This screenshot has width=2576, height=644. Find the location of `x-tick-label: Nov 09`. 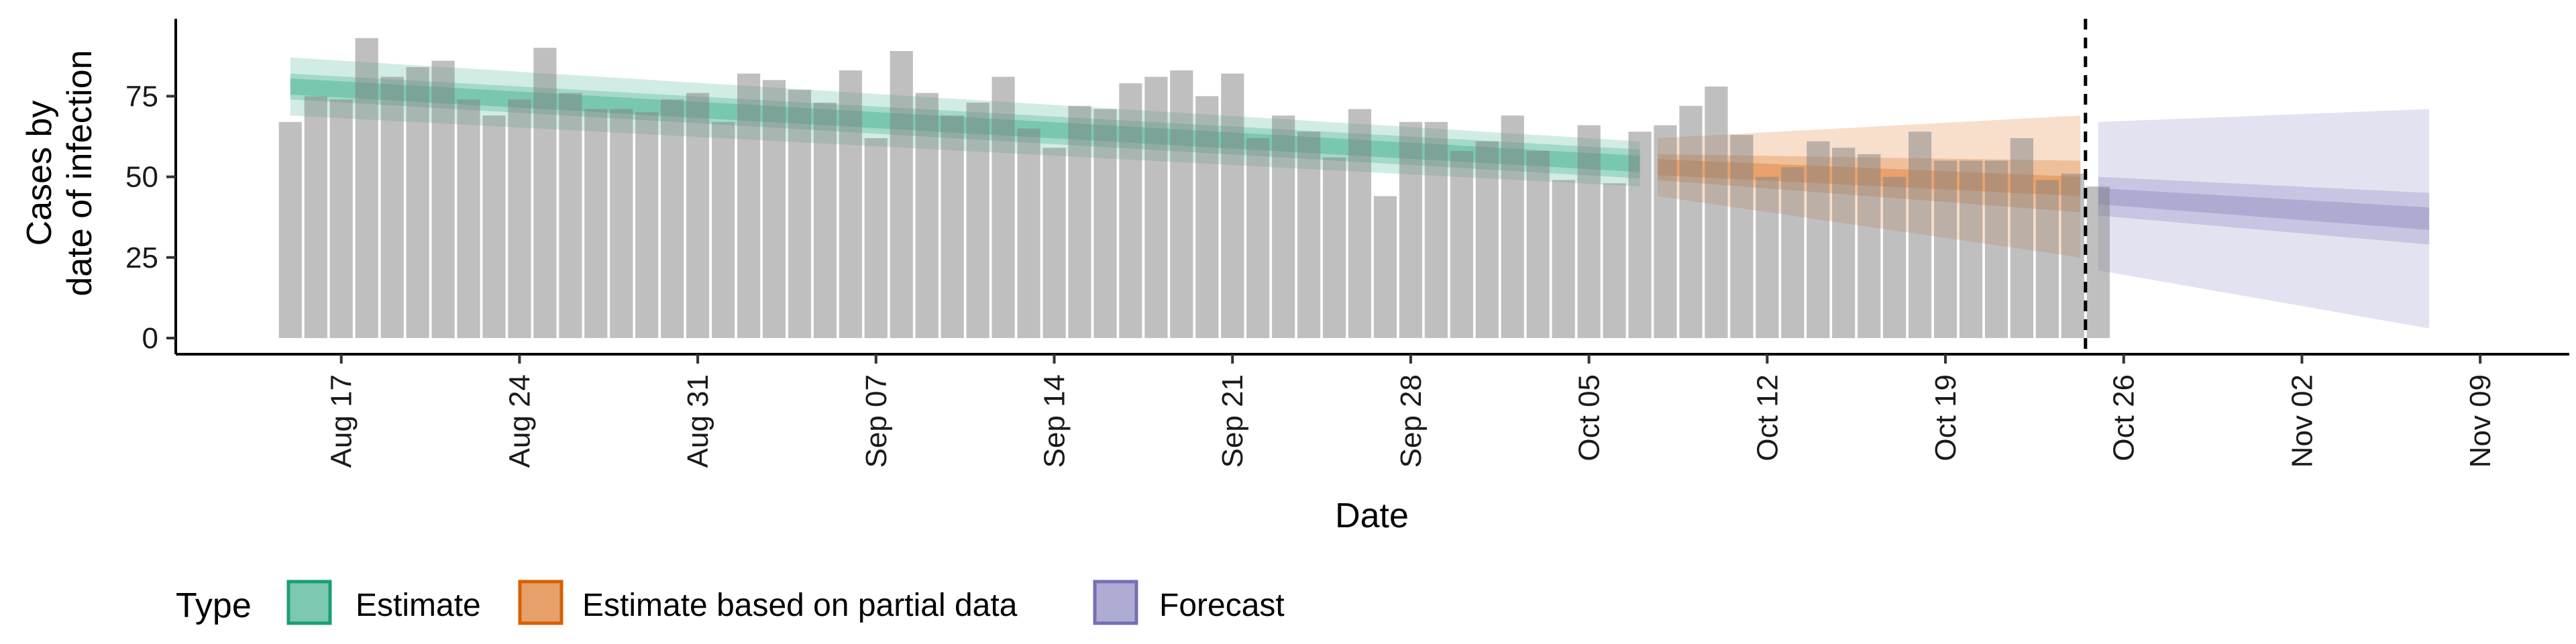

x-tick-label: Nov 09 is located at coordinates (2480, 421).